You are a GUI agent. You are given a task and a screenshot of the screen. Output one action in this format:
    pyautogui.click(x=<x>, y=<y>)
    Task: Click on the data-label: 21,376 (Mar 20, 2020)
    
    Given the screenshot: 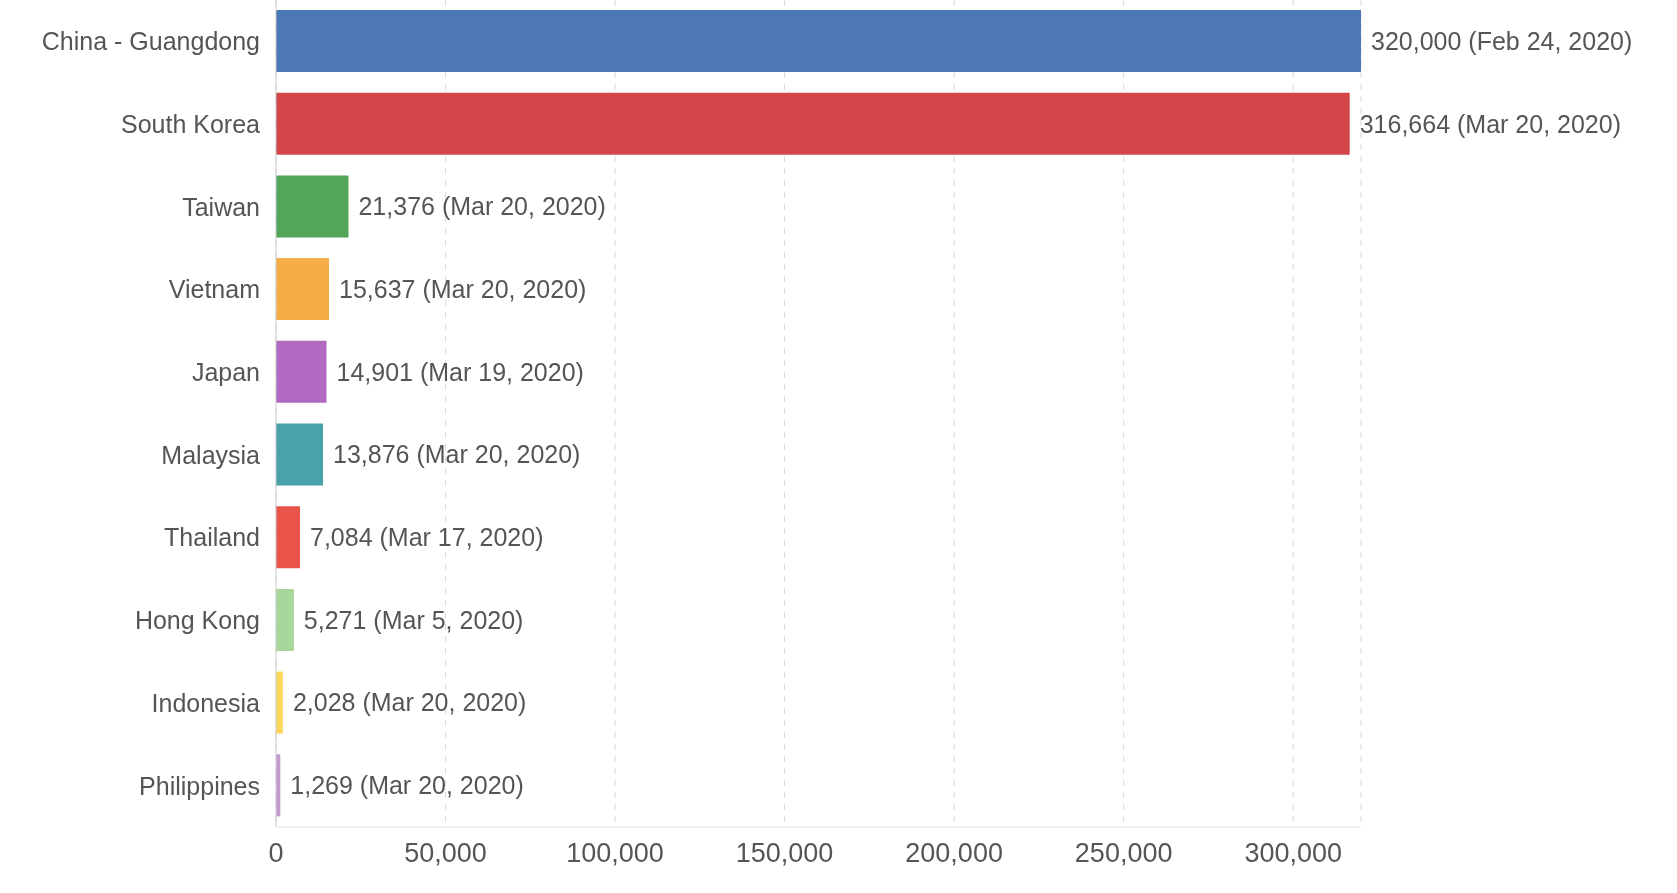 What is the action you would take?
    pyautogui.click(x=482, y=206)
    